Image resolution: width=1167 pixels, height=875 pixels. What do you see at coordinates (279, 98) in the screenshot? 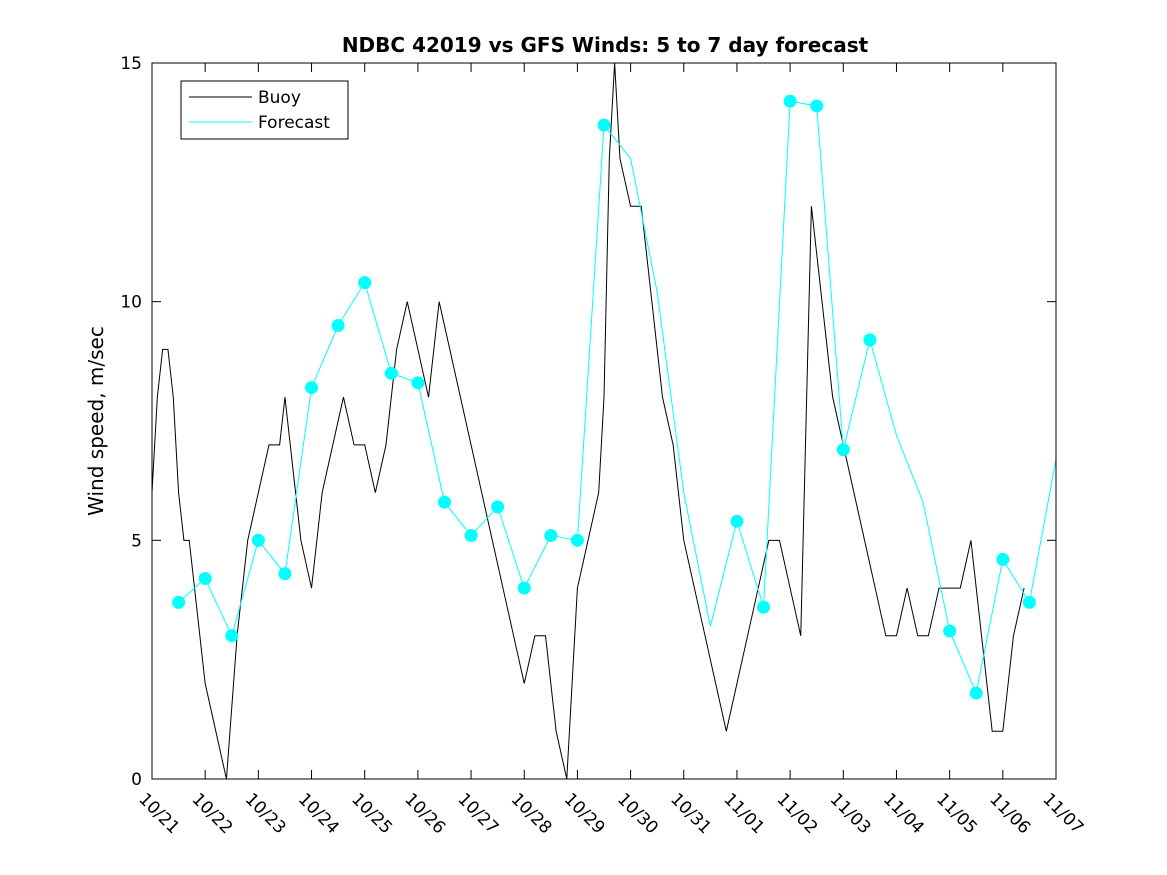
I see `legend-buoy-label: Buoy` at bounding box center [279, 98].